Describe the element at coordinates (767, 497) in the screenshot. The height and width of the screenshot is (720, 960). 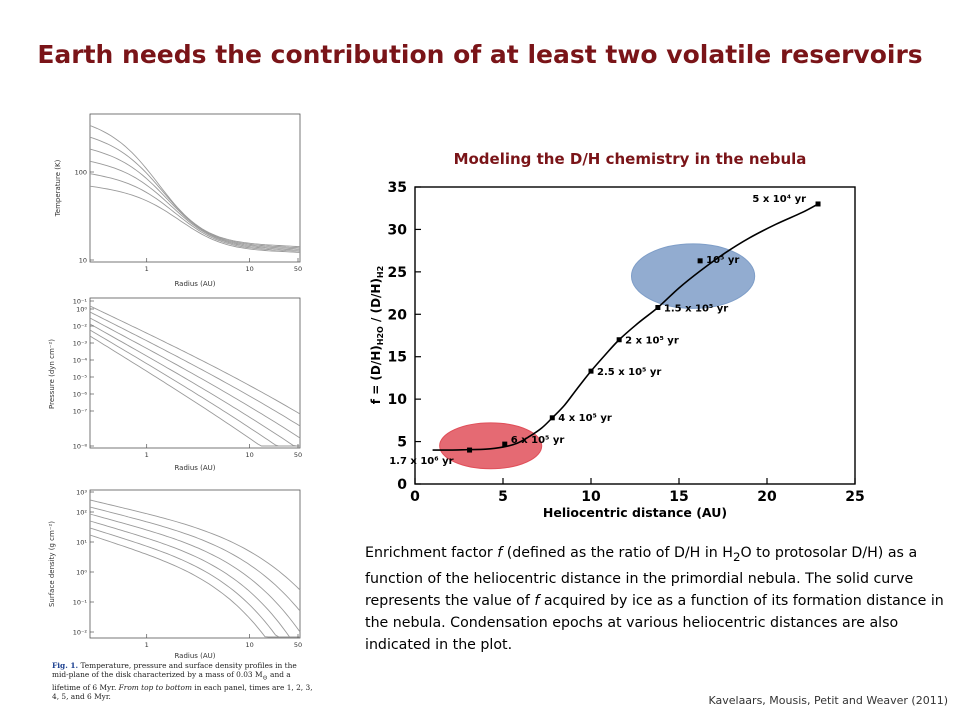
I see `x-tick-label: 20` at that location.